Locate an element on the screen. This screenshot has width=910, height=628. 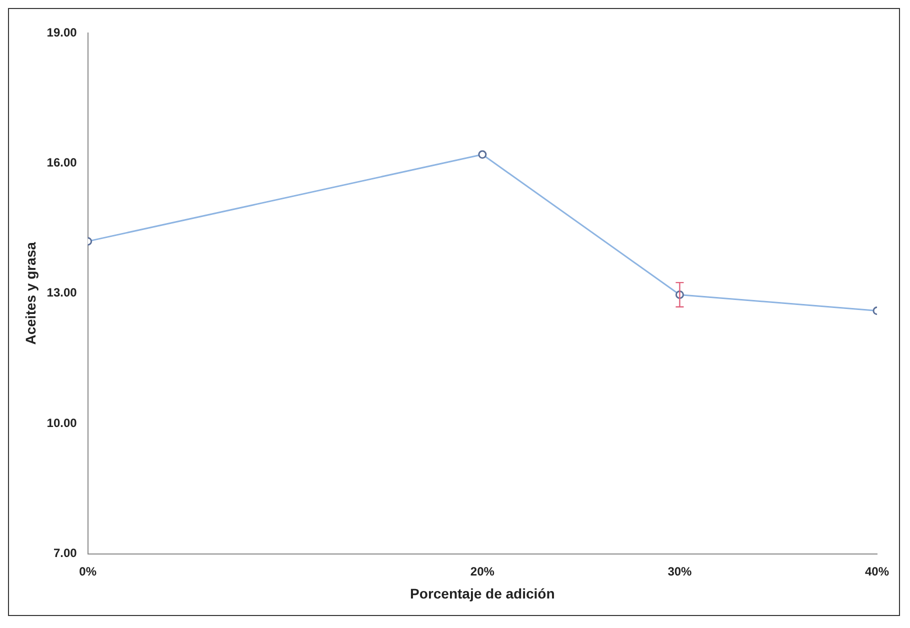
x-tick-label: 0% is located at coordinates (88, 571).